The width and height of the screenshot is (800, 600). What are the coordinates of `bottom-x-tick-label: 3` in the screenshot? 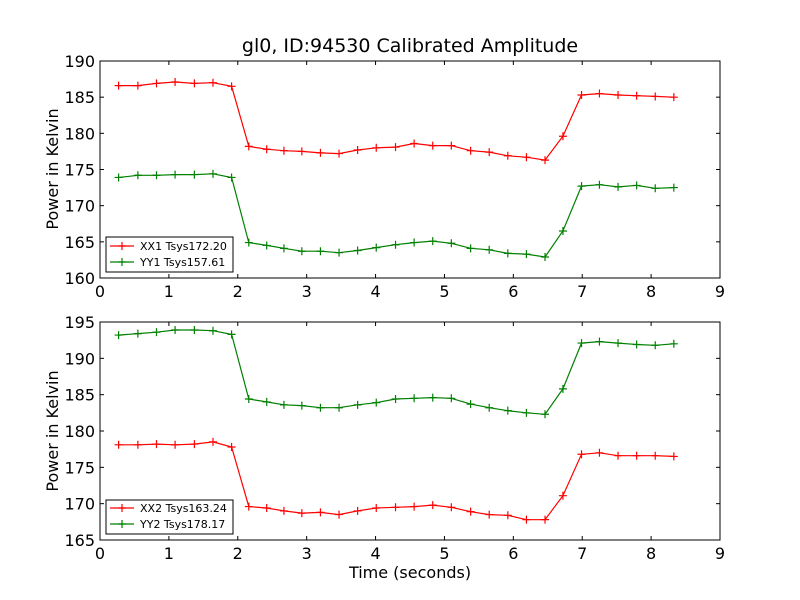 It's located at (307, 553).